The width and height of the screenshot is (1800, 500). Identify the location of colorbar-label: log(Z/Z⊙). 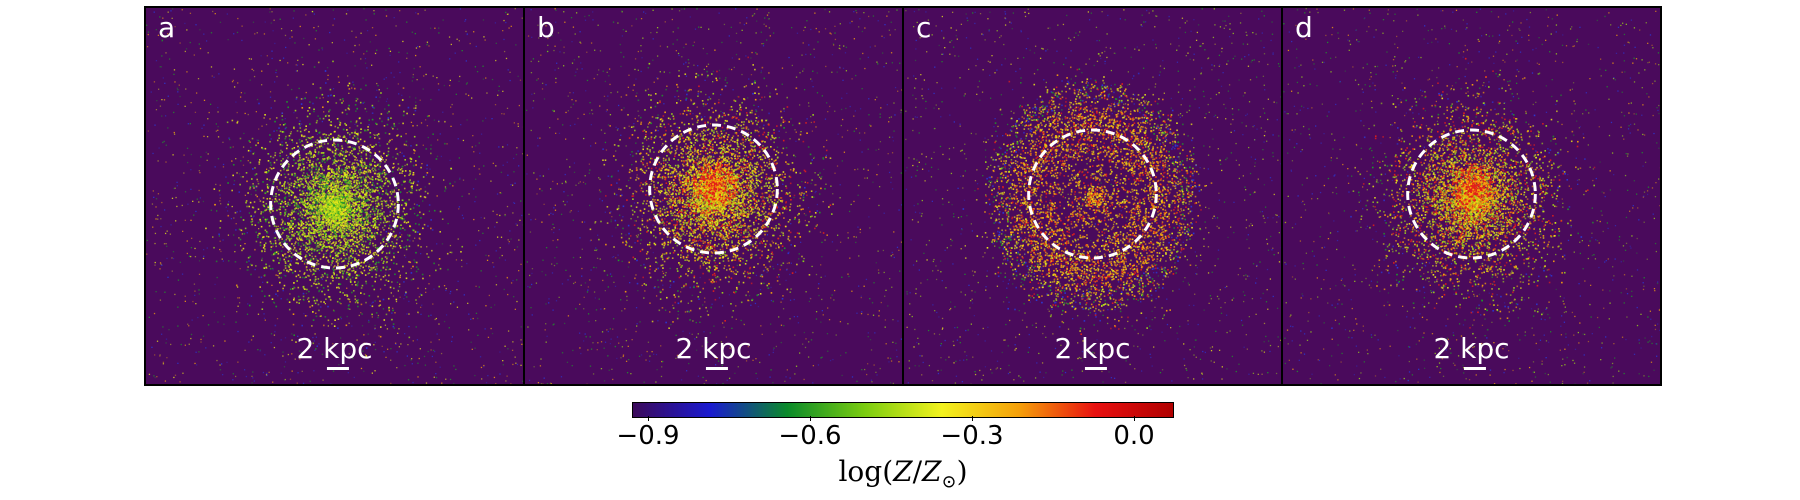
(902, 475).